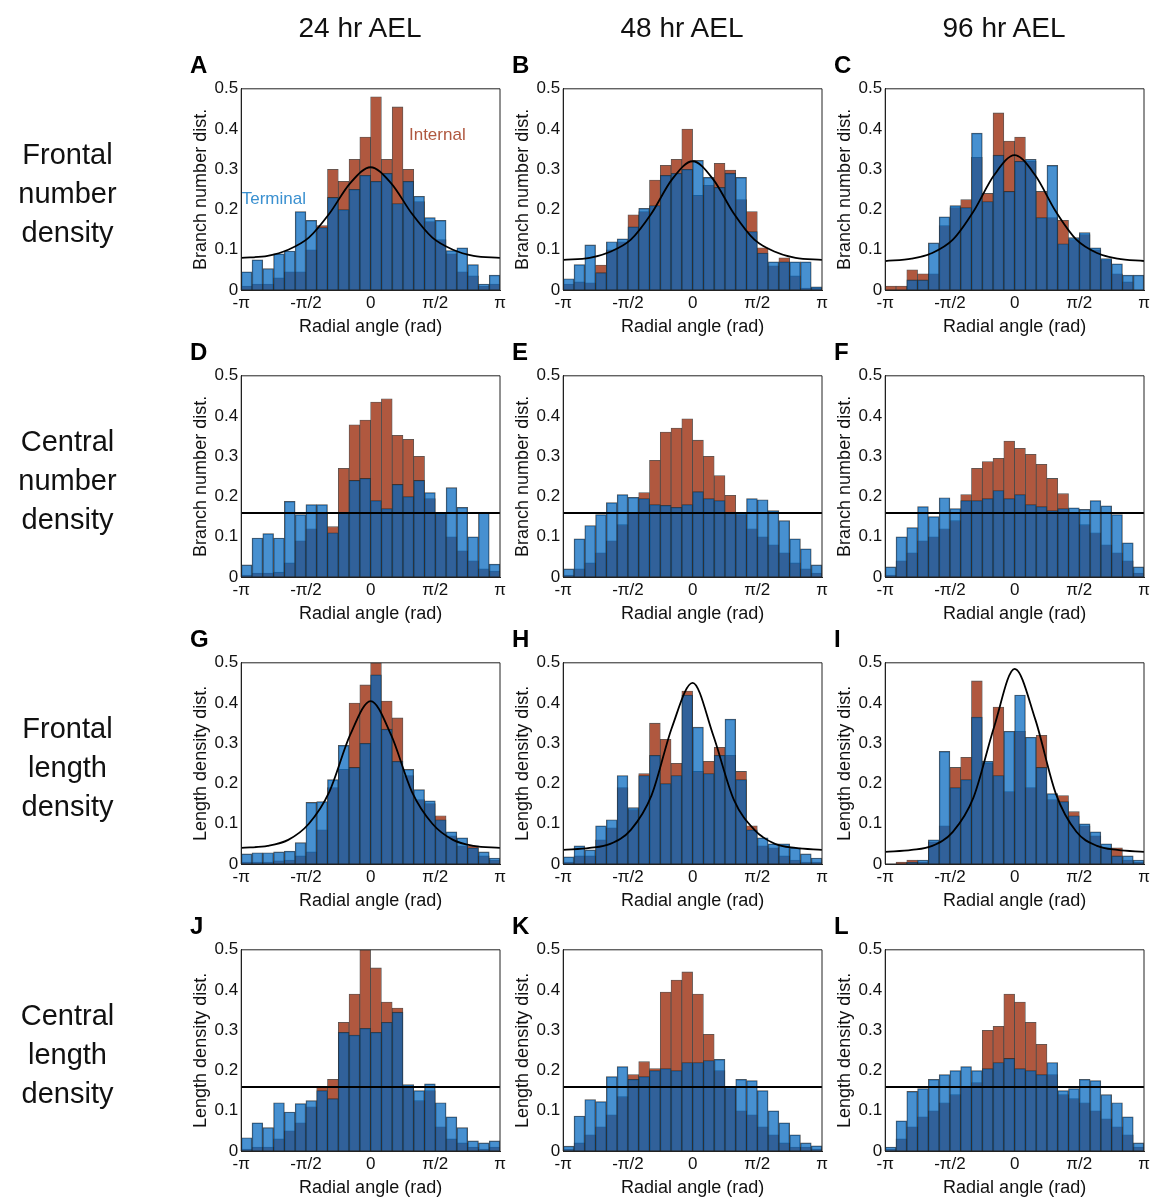 This screenshot has height=1199, width=1156. Describe the element at coordinates (273, 198) in the screenshot. I see `series-label: Terminal` at that location.